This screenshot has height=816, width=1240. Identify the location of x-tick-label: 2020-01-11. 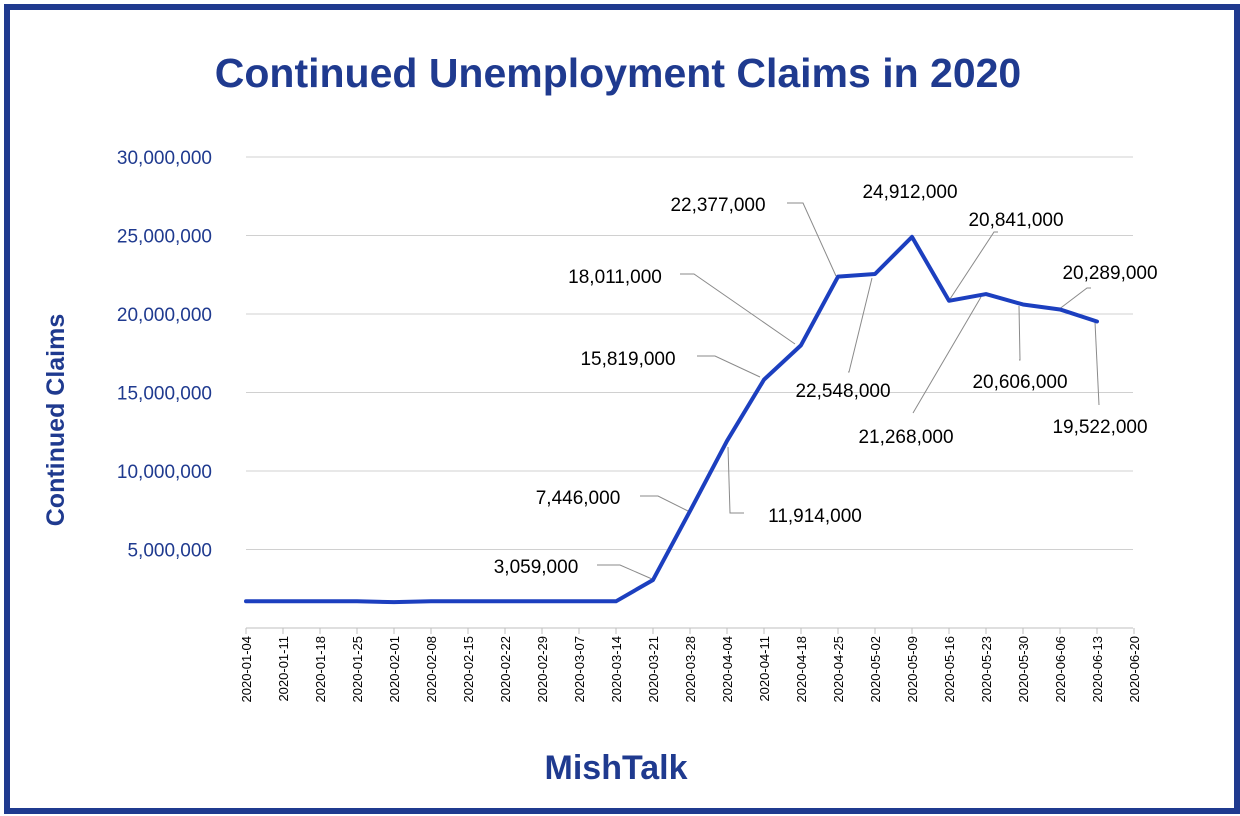
(283, 669).